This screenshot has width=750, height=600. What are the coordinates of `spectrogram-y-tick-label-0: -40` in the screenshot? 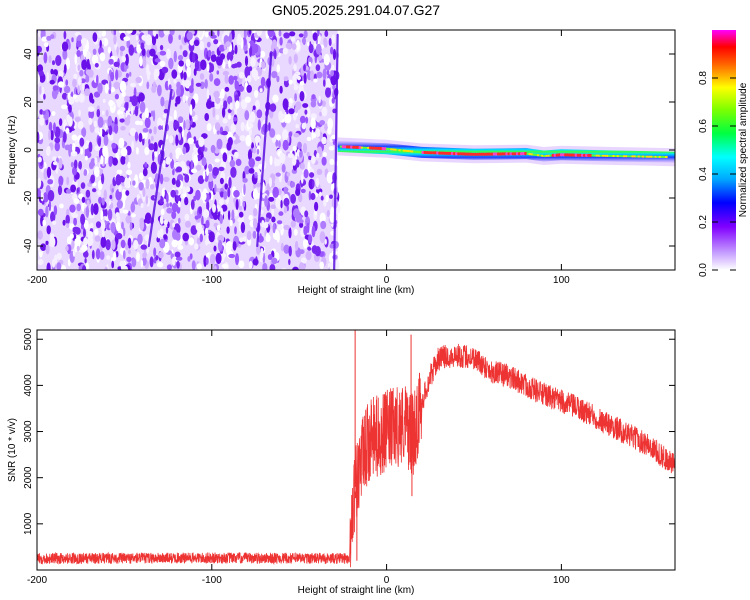 It's located at (28, 245).